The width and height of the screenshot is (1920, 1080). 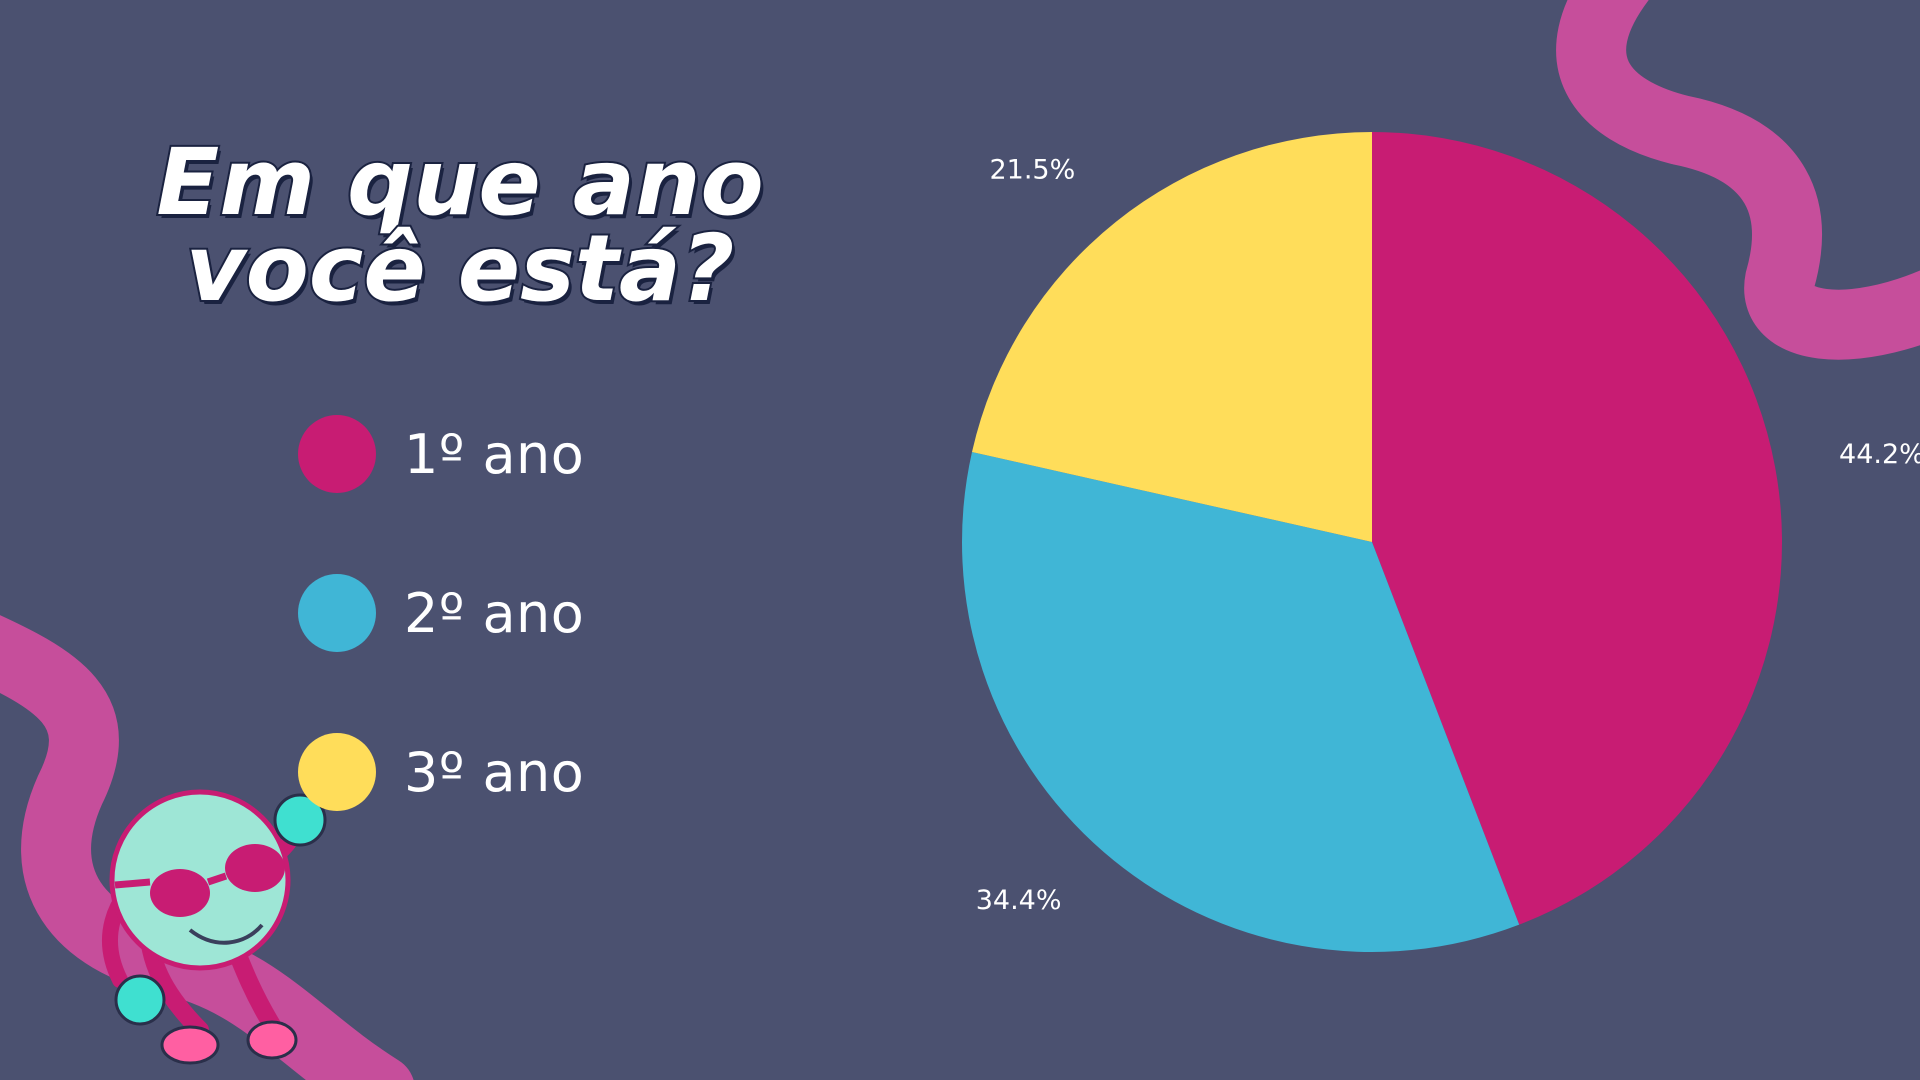 I want to click on legend-swatch-3-ano, so click(x=337, y=772).